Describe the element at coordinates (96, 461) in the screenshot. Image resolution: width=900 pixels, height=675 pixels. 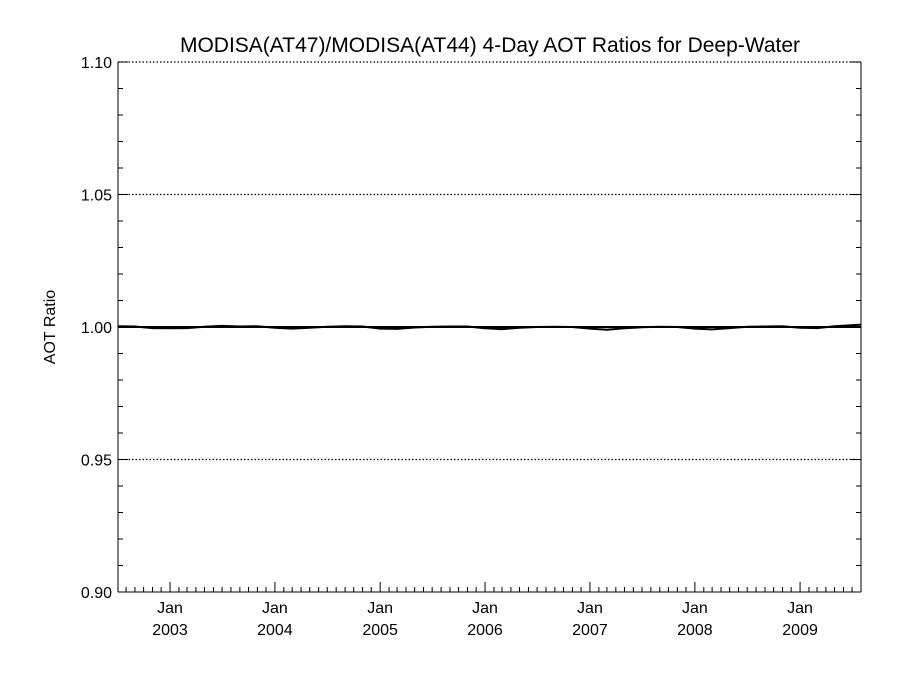
I see `y-tick-label: 0.95` at that location.